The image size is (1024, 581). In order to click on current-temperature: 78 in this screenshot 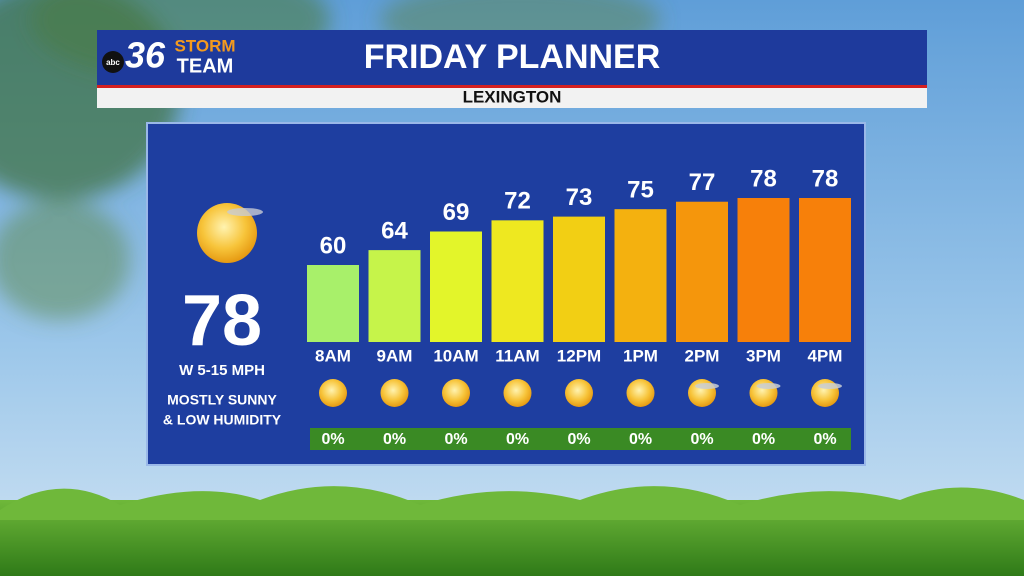, I will do `click(222, 321)`.